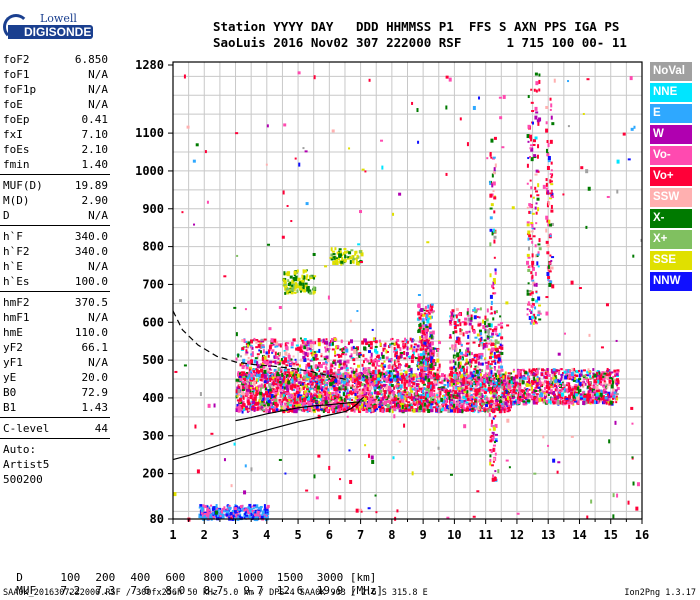 The image size is (700, 600). What do you see at coordinates (16, 251) in the screenshot?
I see `param-name: h`F2` at bounding box center [16, 251].